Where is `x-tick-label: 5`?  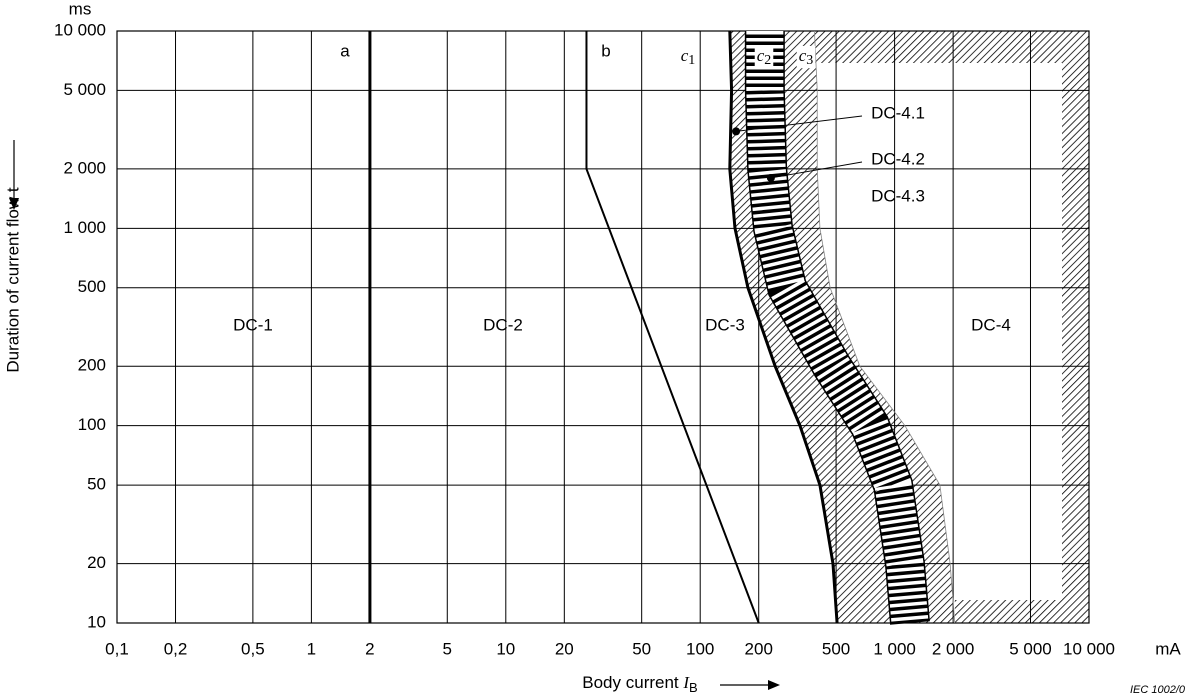 x-tick-label: 5 is located at coordinates (447, 648).